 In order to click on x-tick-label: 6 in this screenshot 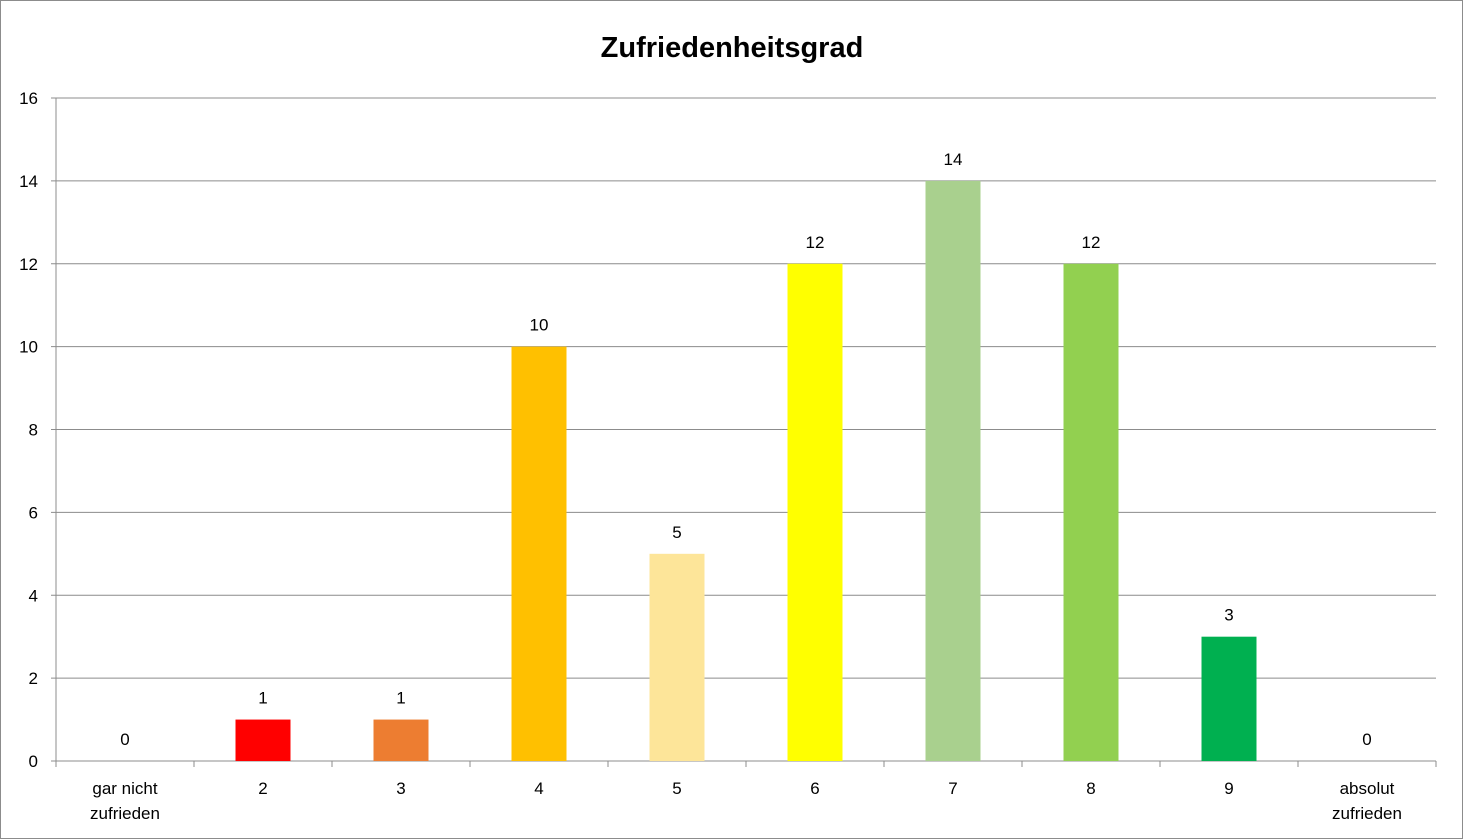, I will do `click(814, 788)`.